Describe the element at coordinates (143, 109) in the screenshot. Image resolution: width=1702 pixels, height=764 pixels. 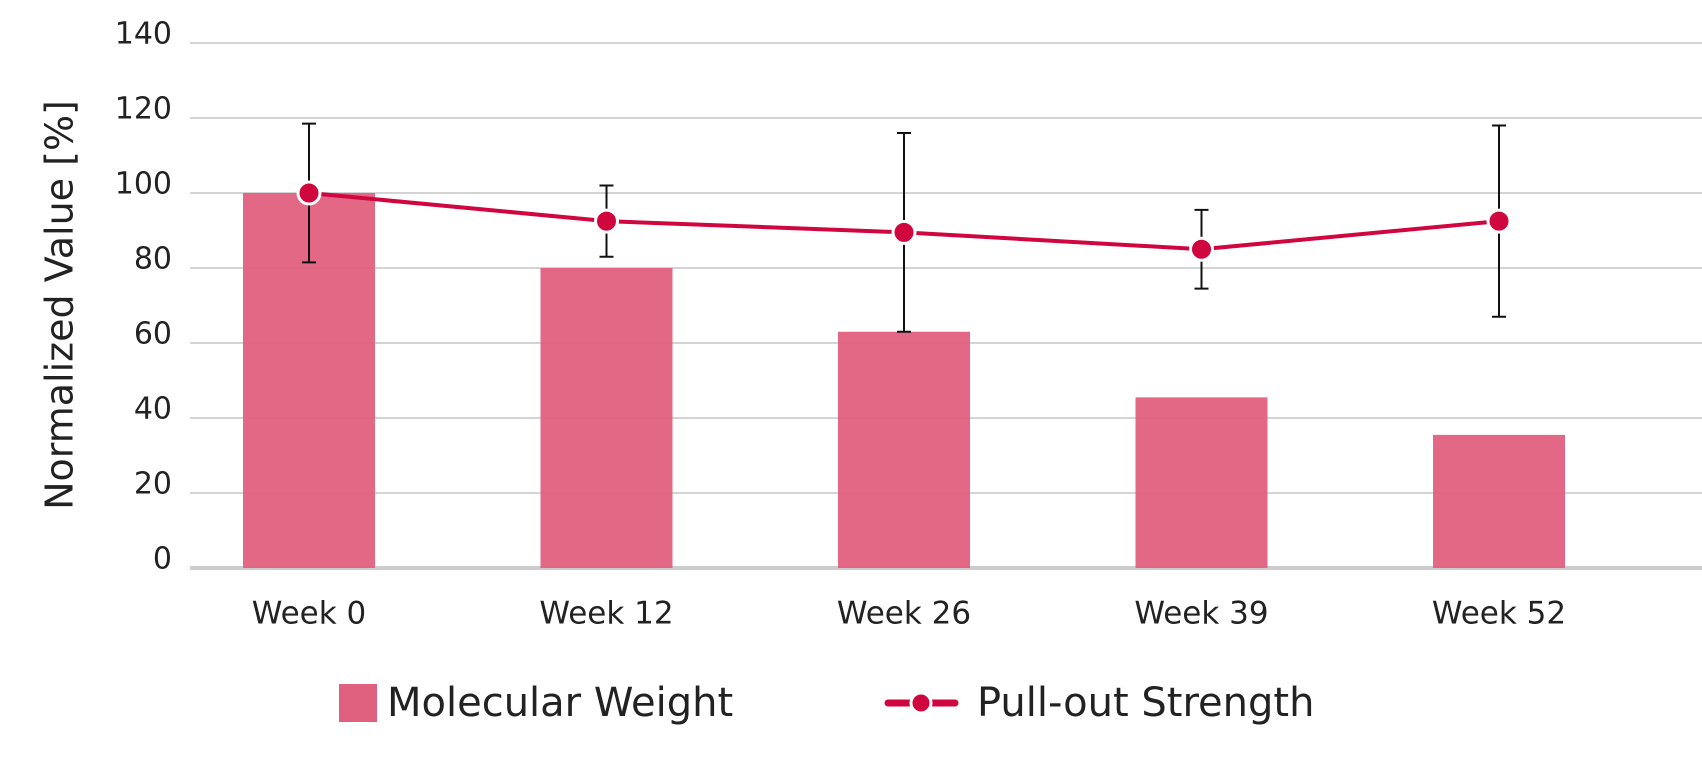
I see `y-tick-label: 120` at that location.